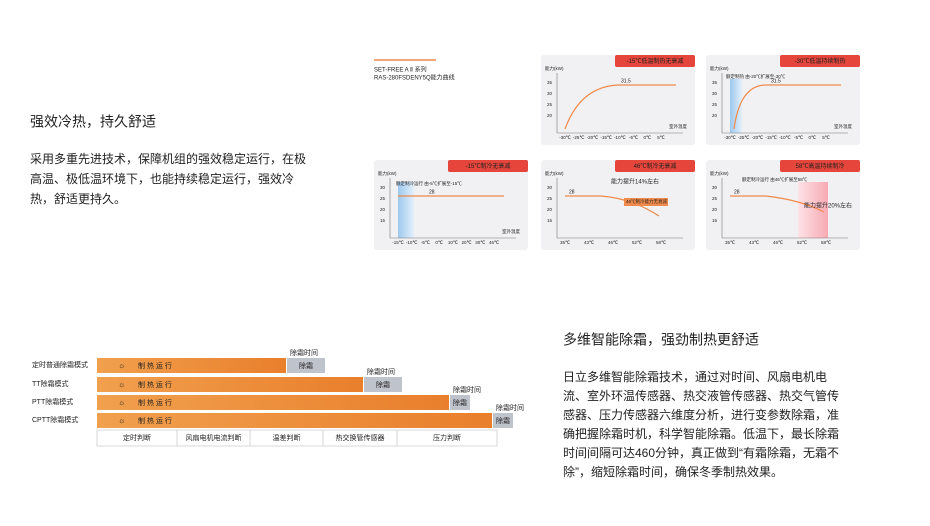 This screenshot has height=526, width=930. Describe the element at coordinates (826, 137) in the screenshot. I see `x-tick-label: 5℃` at that location.